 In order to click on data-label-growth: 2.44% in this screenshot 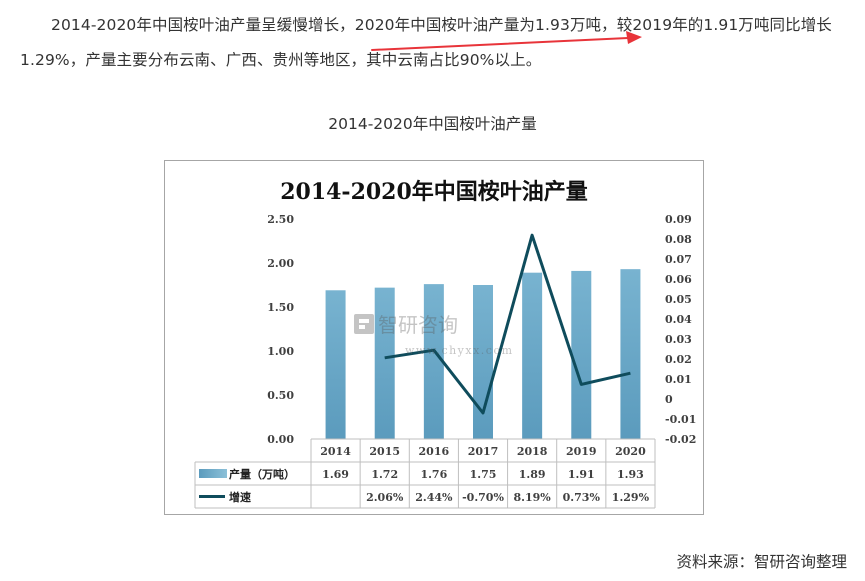, I will do `click(434, 497)`.